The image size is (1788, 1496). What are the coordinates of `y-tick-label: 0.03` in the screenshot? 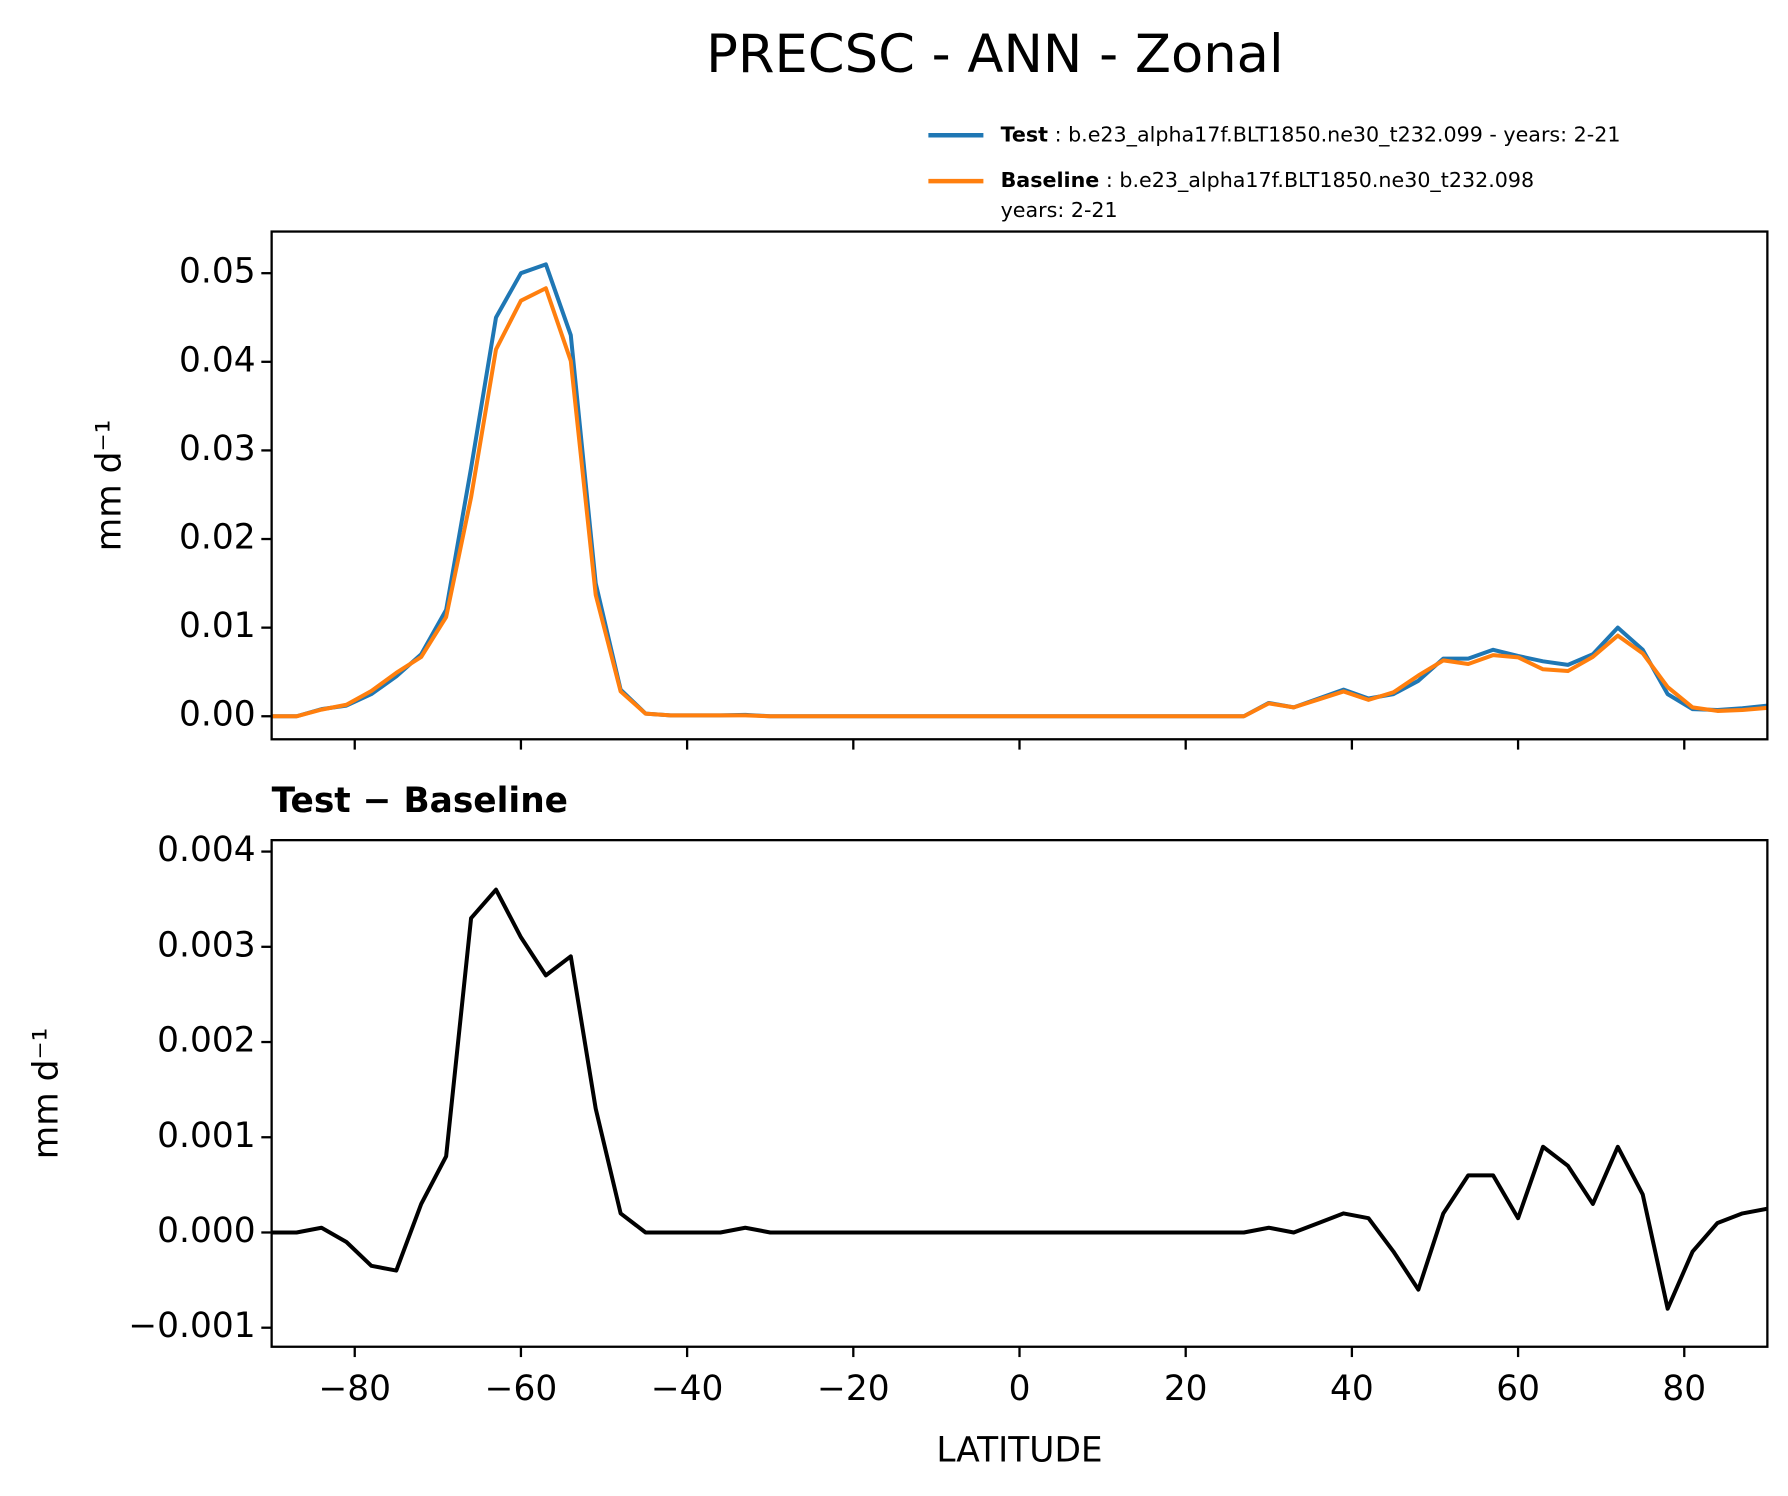 It's located at (217, 449).